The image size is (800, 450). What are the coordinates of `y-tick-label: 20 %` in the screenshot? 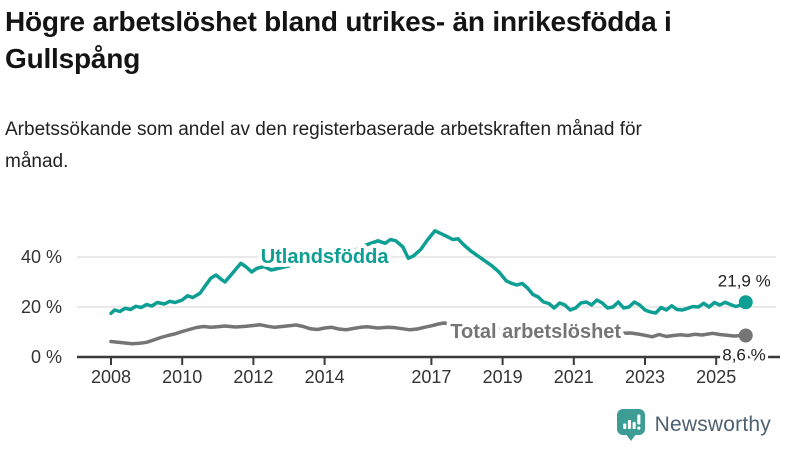 It's located at (41, 307).